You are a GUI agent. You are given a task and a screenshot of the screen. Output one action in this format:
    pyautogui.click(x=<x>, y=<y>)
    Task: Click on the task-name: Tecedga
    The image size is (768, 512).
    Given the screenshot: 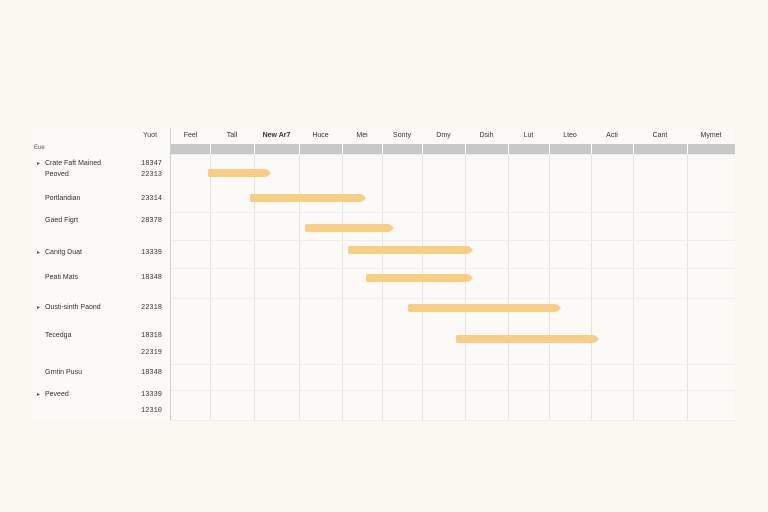 What is the action you would take?
    pyautogui.click(x=58, y=335)
    